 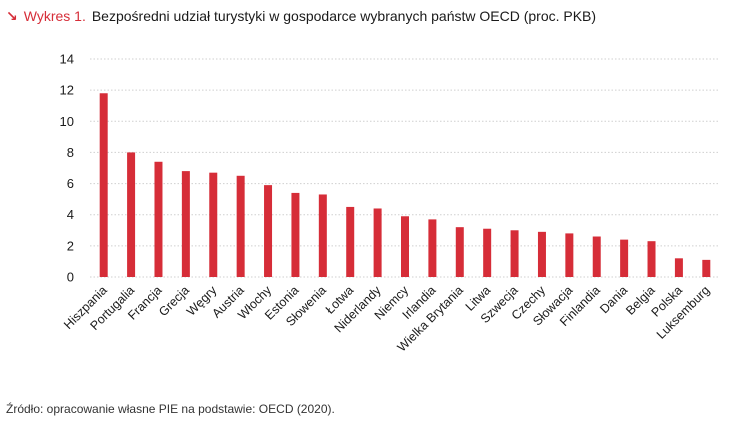 I want to click on x-tick-label: Grecja, so click(x=174, y=301).